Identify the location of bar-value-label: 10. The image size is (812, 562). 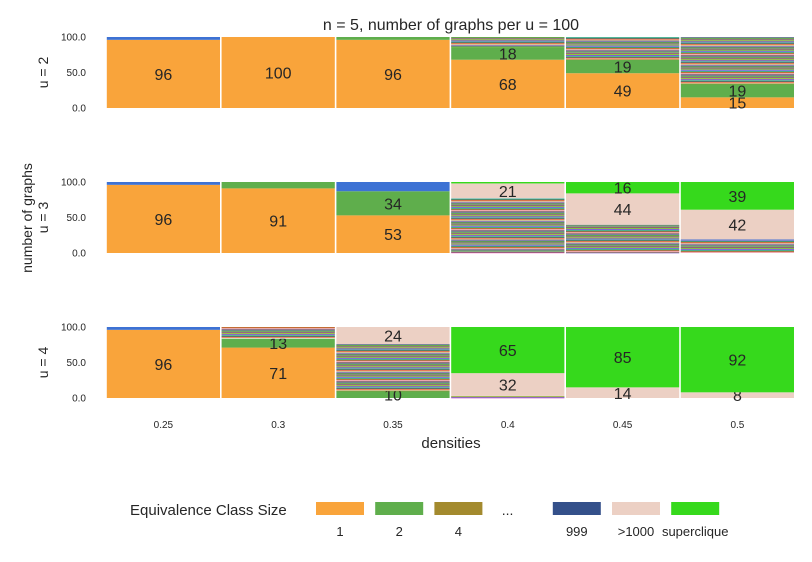
(393, 395).